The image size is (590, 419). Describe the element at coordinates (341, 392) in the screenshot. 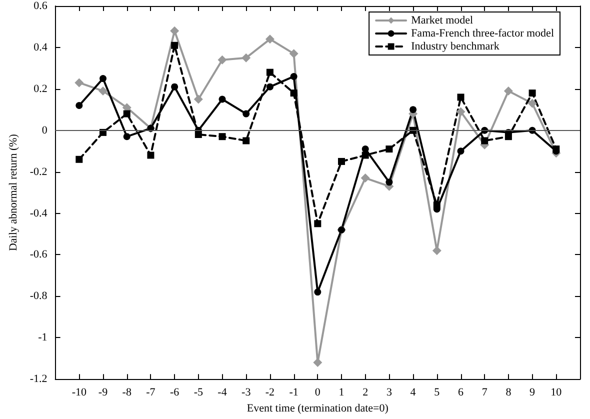

I see `x-tick-label: 1` at that location.